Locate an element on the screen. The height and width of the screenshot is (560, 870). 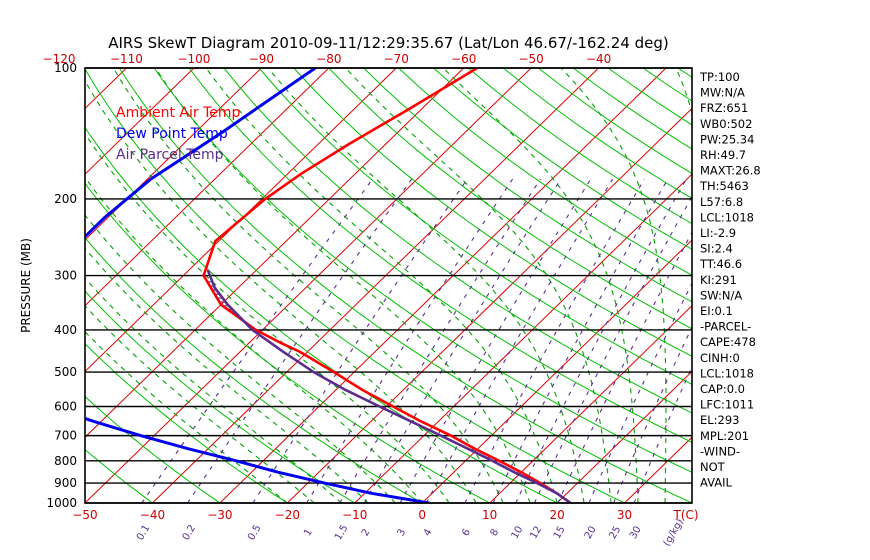
mixing-ratio-tick: 30 is located at coordinates (636, 532).